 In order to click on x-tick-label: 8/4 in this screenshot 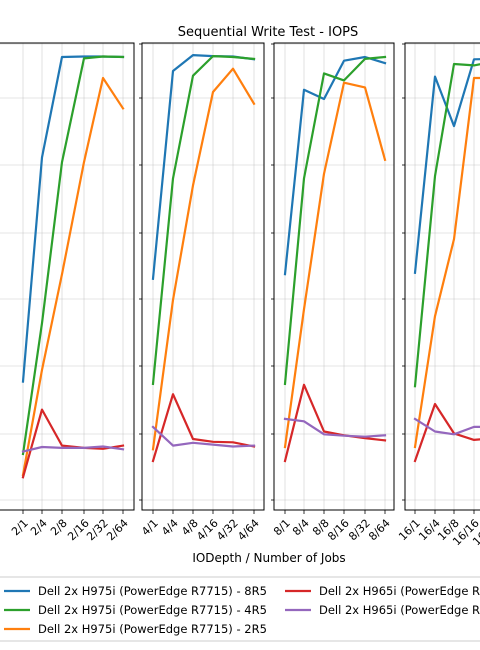, I will do `click(301, 528)`.